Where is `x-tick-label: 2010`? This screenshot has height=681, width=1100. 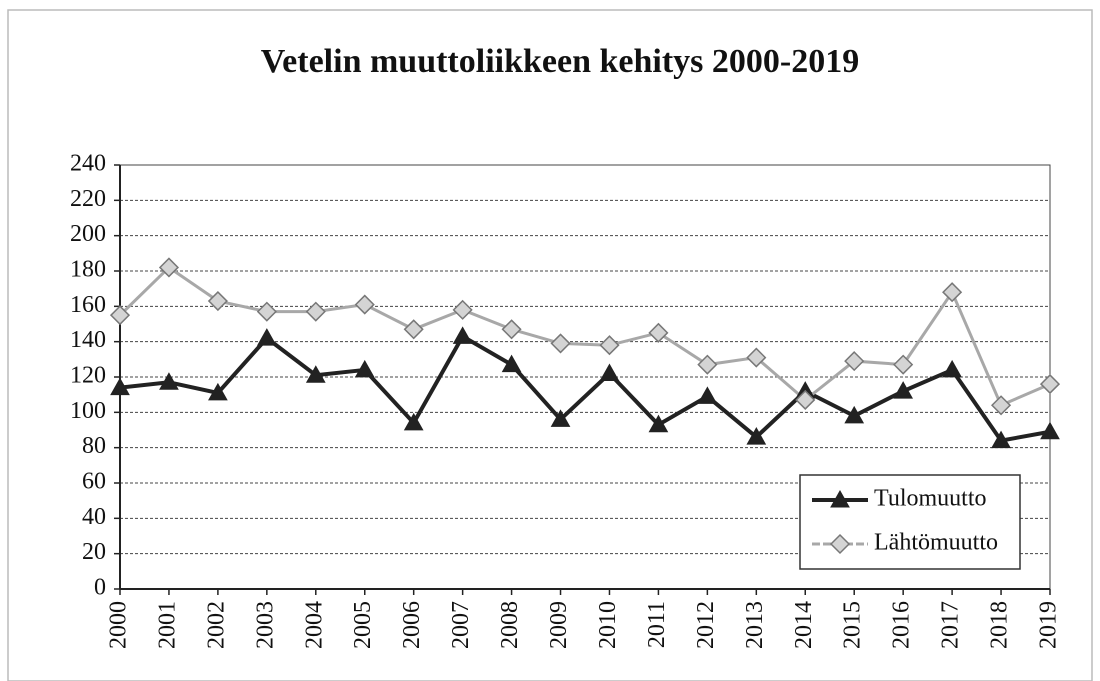 x-tick-label: 2010 is located at coordinates (608, 625).